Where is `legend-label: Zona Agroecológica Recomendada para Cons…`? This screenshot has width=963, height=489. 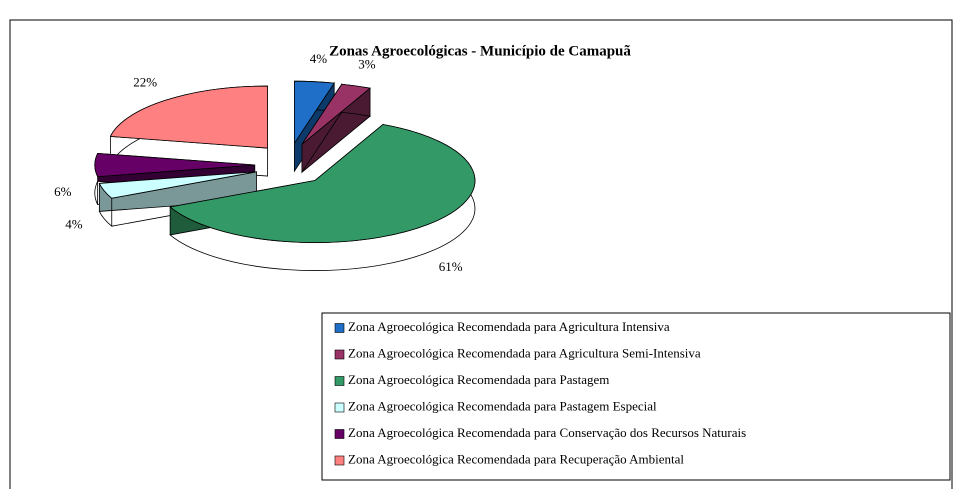
legend-label: Zona Agroecológica Recomendada para Cons… is located at coordinates (547, 432).